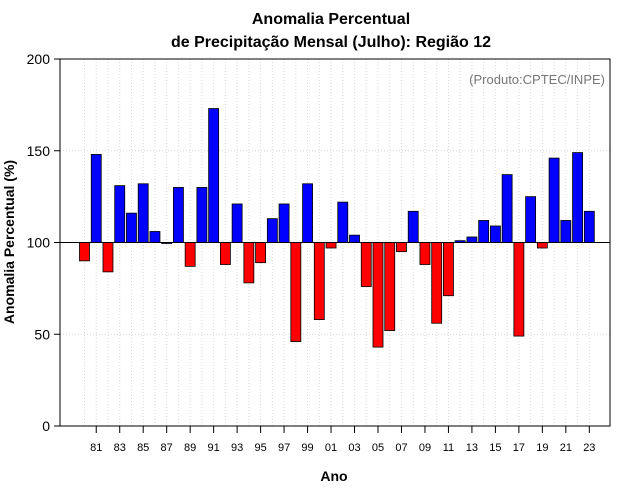 Image resolution: width=640 pixels, height=500 pixels. I want to click on x-tick-label: 09, so click(425, 448).